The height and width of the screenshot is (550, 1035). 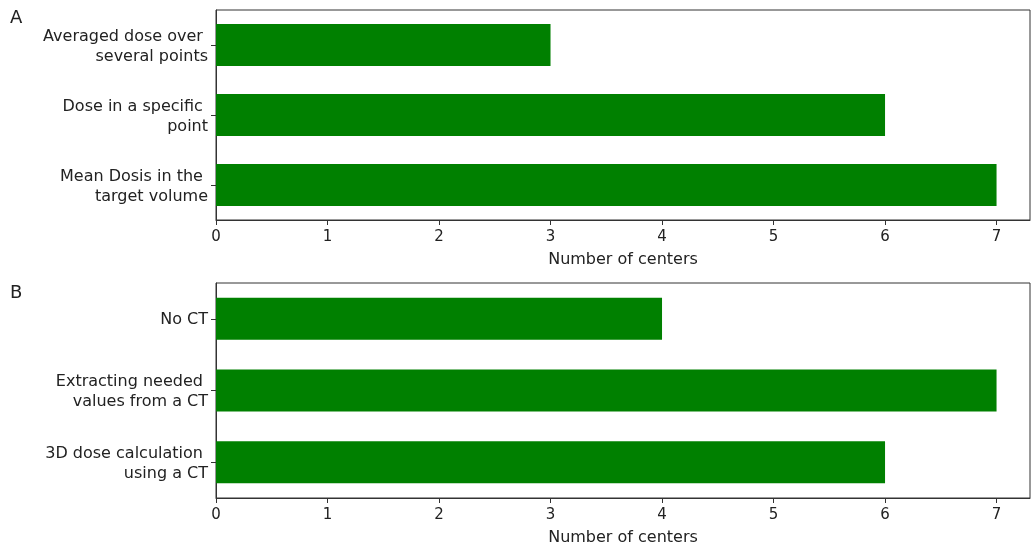 What do you see at coordinates (125, 45) in the screenshot?
I see `y-tick-label: Averaged dose over several points` at bounding box center [125, 45].